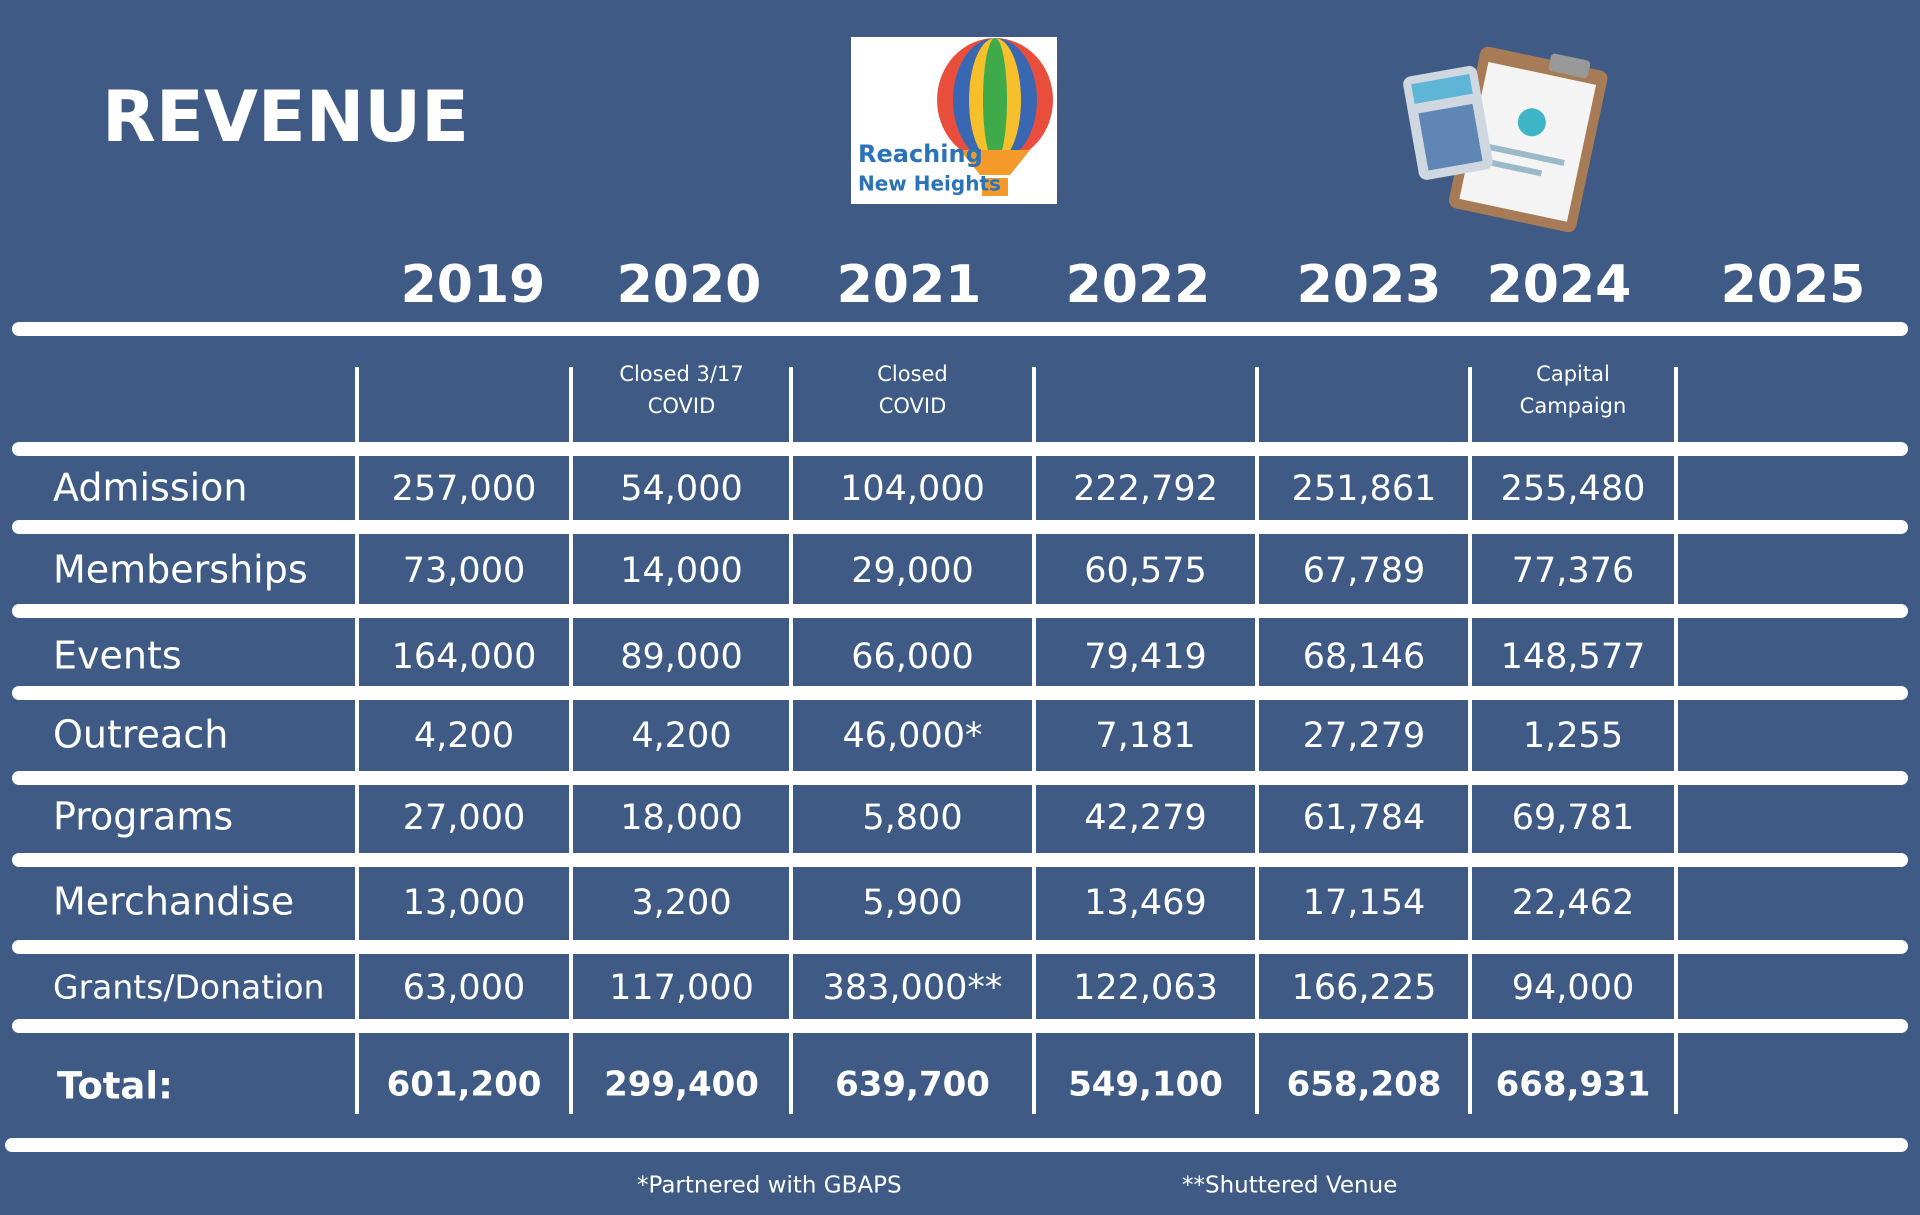 The width and height of the screenshot is (1920, 1215). I want to click on year-header: 2022, so click(1138, 285).